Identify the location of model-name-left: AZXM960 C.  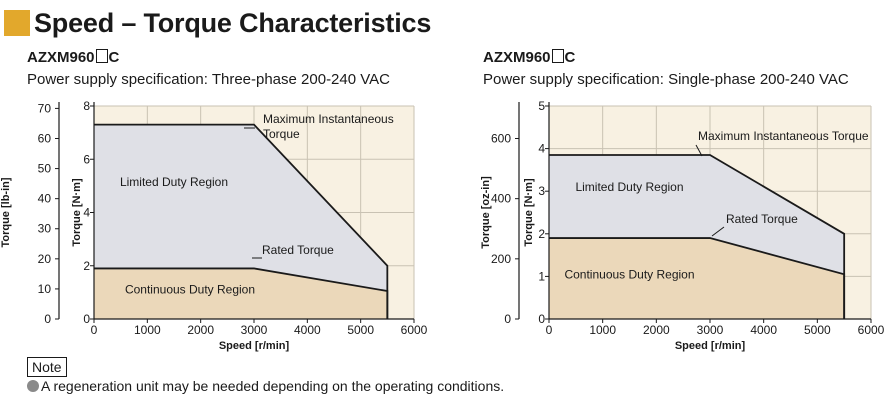
(73, 57).